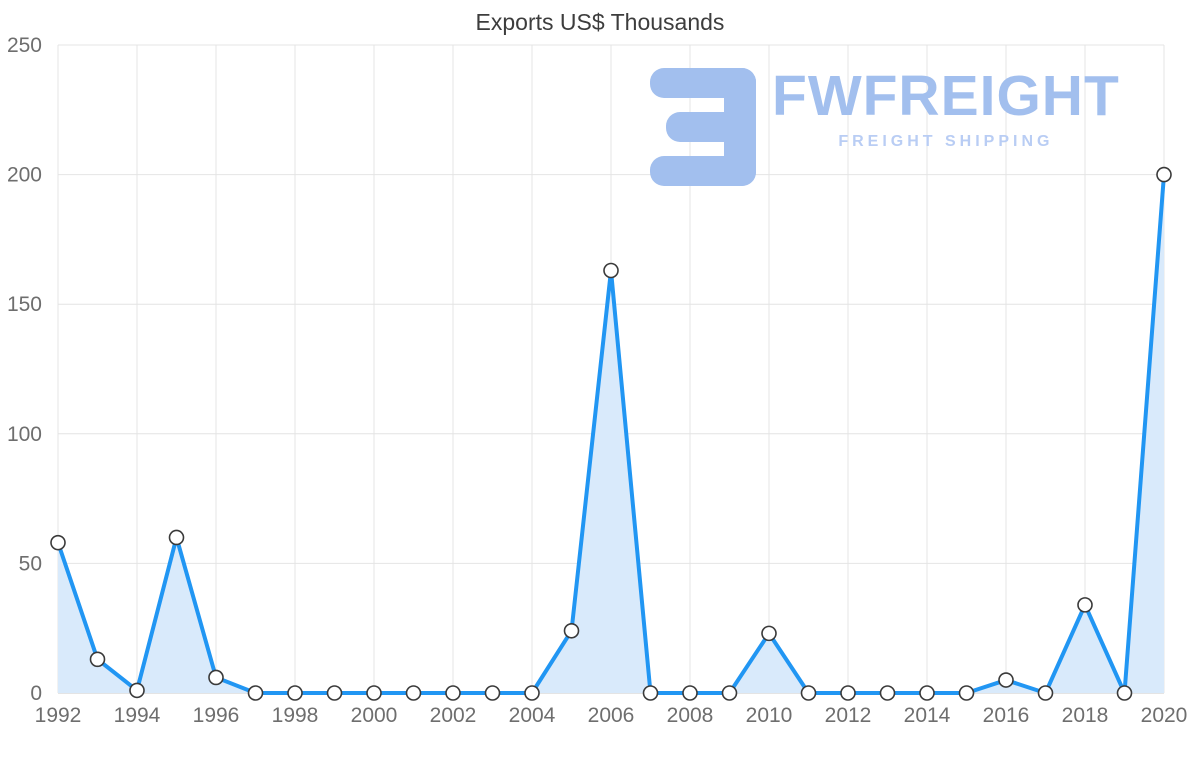 Image resolution: width=1200 pixels, height=763 pixels. What do you see at coordinates (848, 693) in the screenshot?
I see `data-point-2012` at bounding box center [848, 693].